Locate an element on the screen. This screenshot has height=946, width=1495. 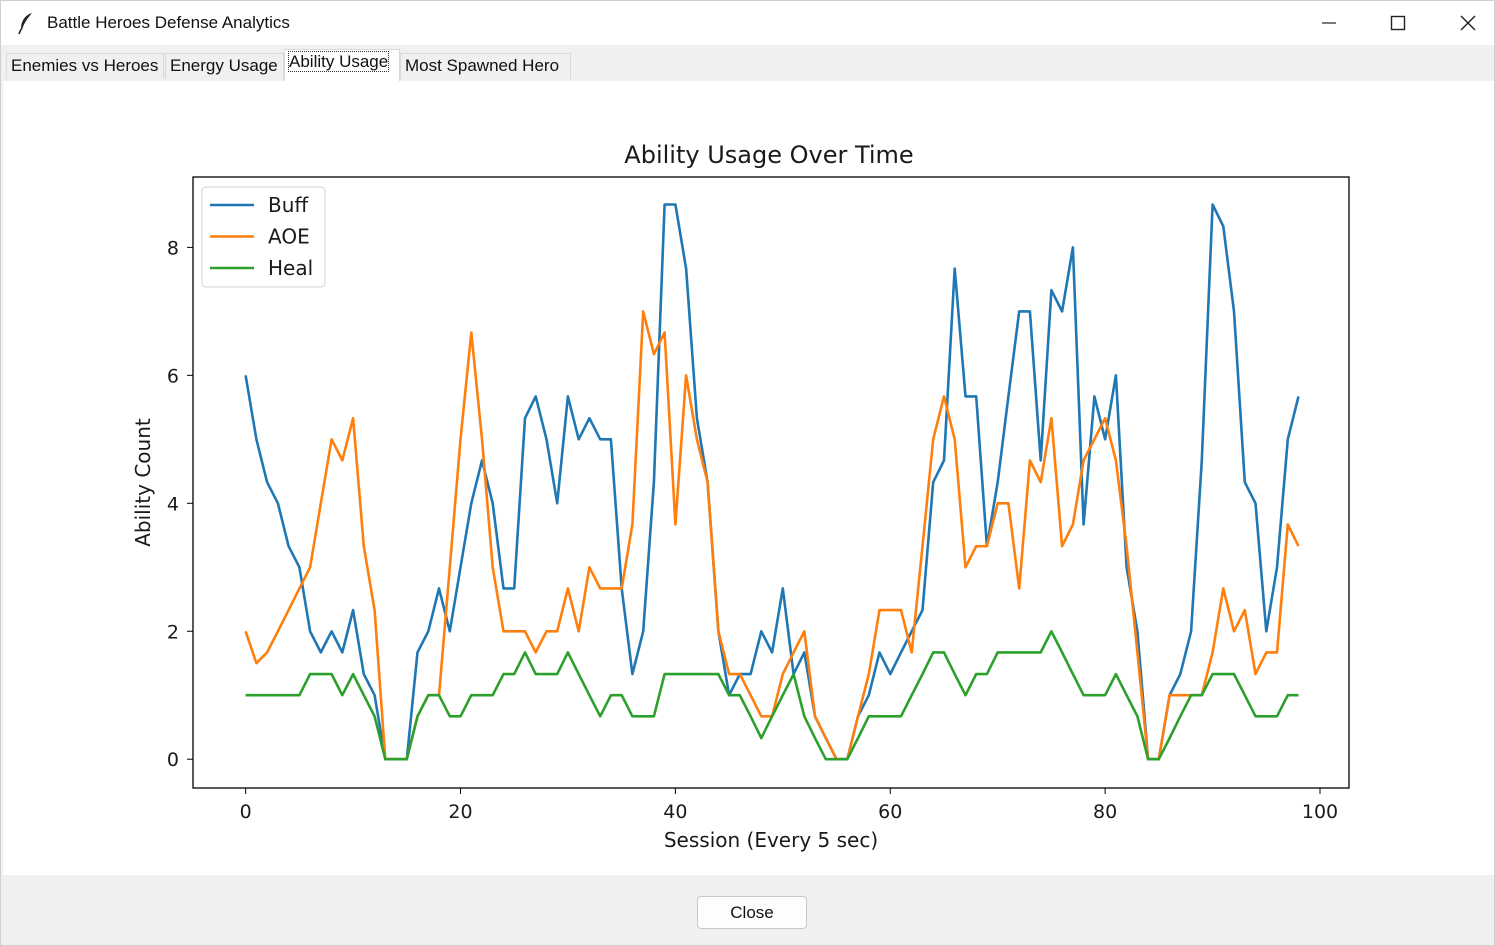
minimize-button is located at coordinates (1329, 23).